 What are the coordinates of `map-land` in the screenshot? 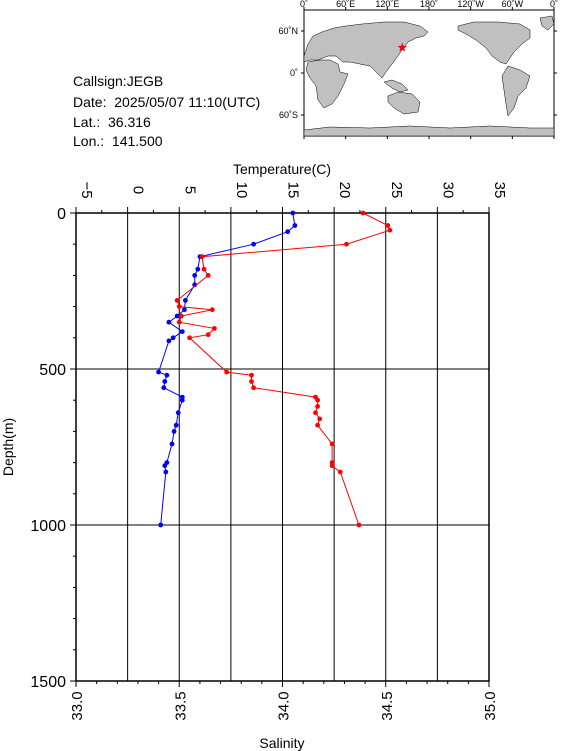 It's located at (429, 76).